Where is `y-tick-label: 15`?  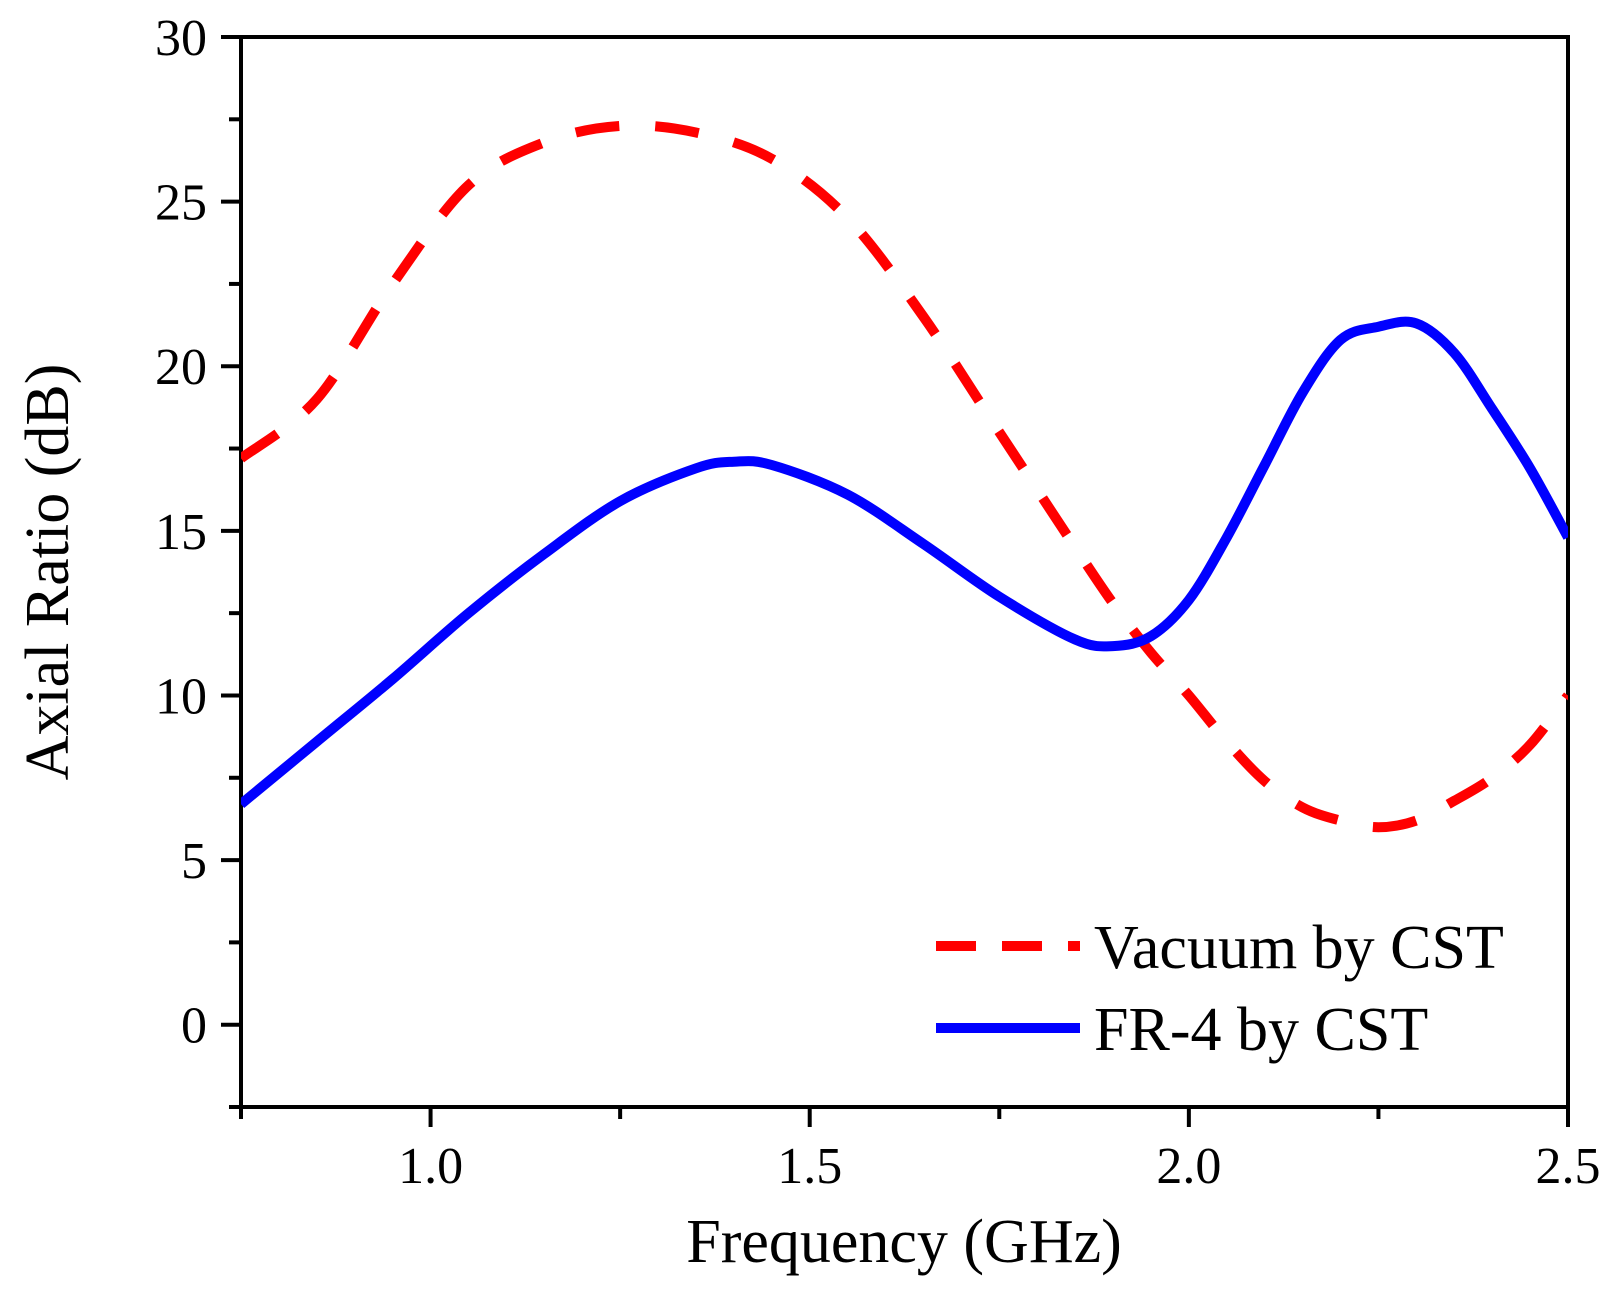 y-tick-label: 15 is located at coordinates (181, 532).